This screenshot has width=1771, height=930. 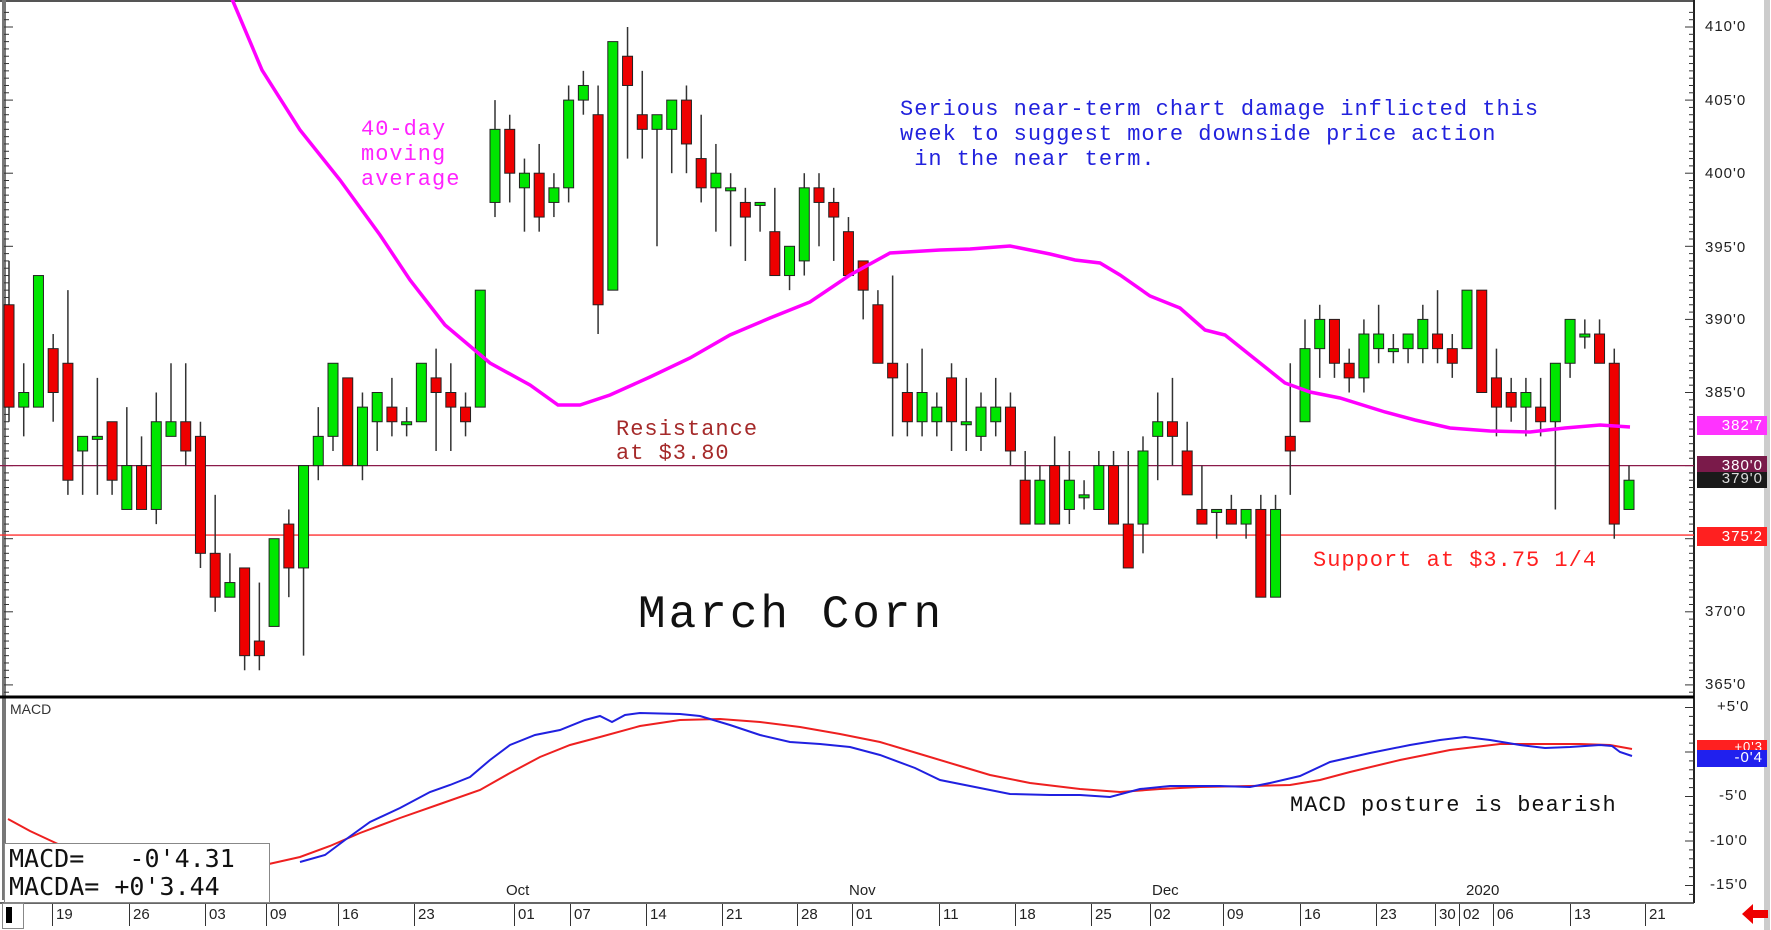 What do you see at coordinates (1726, 392) in the screenshot?
I see `price-tick-385: 385'0` at bounding box center [1726, 392].